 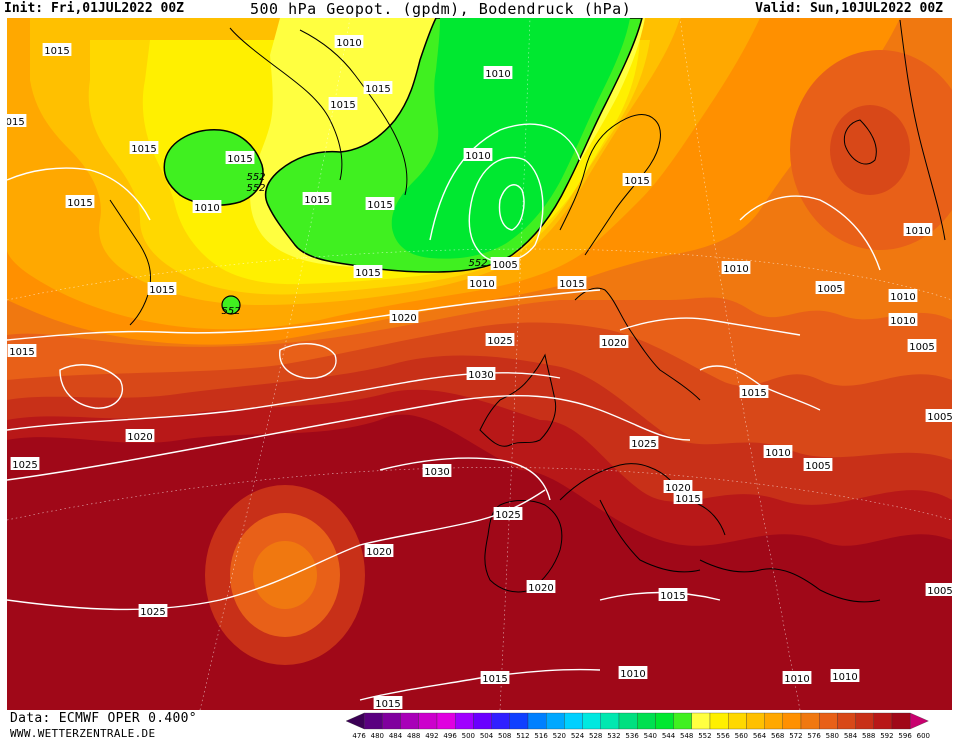 I want to click on legend-tick-label: 512, so click(x=522, y=736).